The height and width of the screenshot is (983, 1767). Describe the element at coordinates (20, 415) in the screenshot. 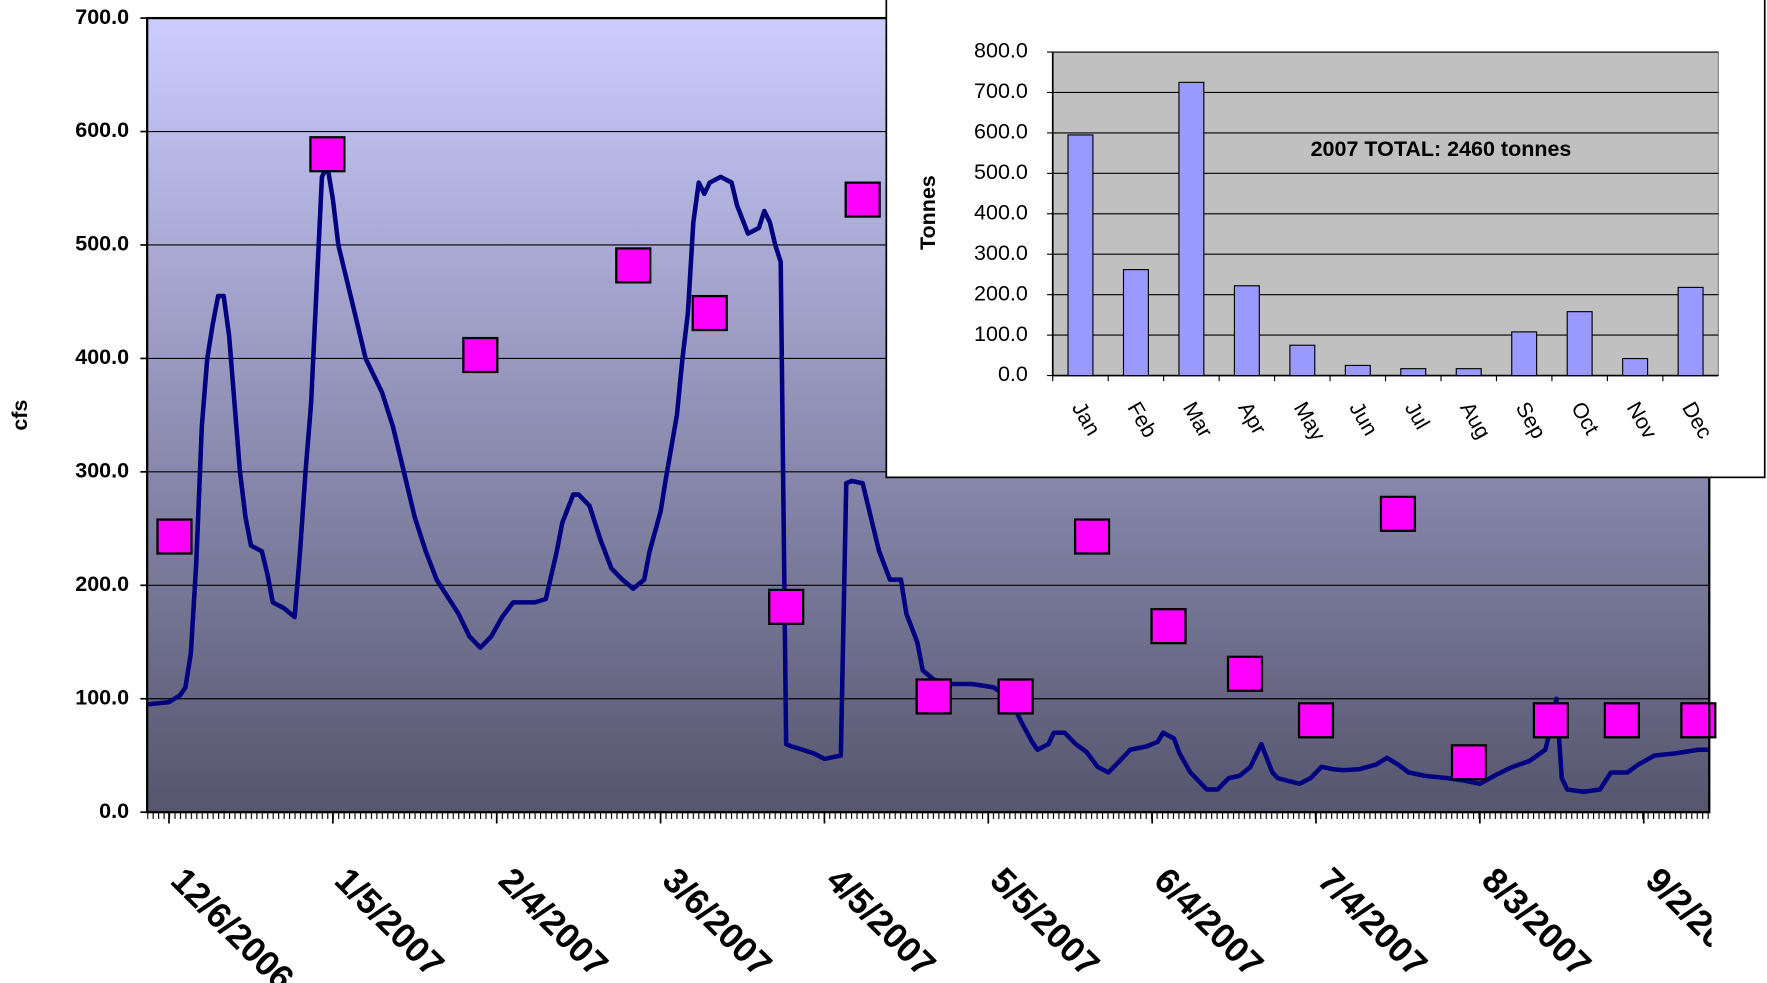

I see `y-axis-label: cfs` at that location.